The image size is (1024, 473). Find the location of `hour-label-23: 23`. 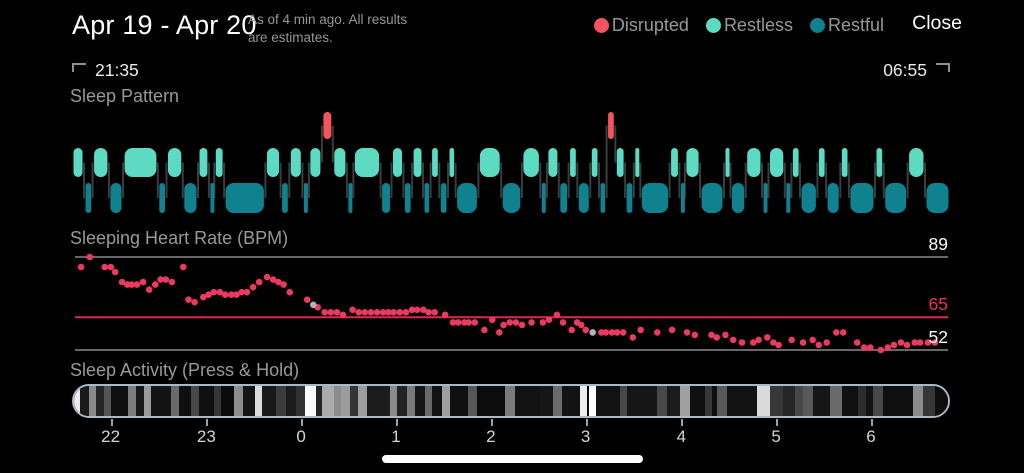

hour-label-23: 23 is located at coordinates (206, 436).